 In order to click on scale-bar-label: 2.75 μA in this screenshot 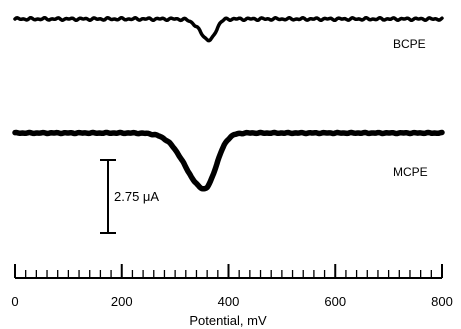, I will do `click(136, 196)`.